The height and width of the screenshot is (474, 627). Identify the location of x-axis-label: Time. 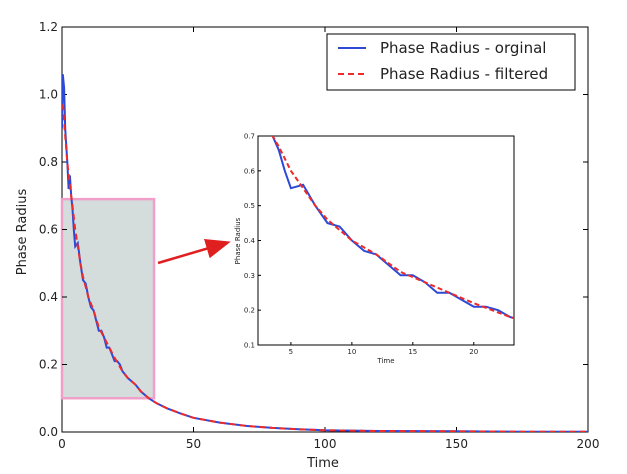
(322, 463).